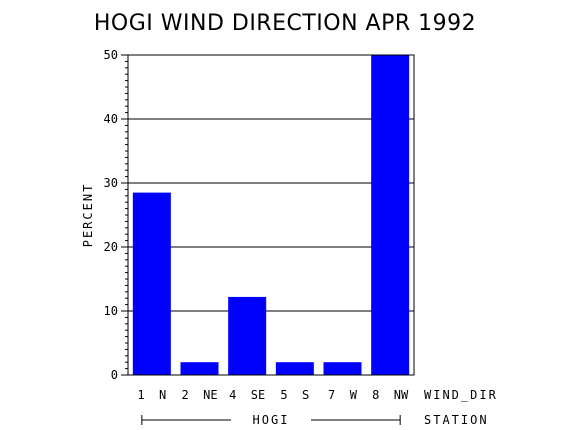  Describe the element at coordinates (111, 55) in the screenshot. I see `y-tick-label-50: 50` at that location.